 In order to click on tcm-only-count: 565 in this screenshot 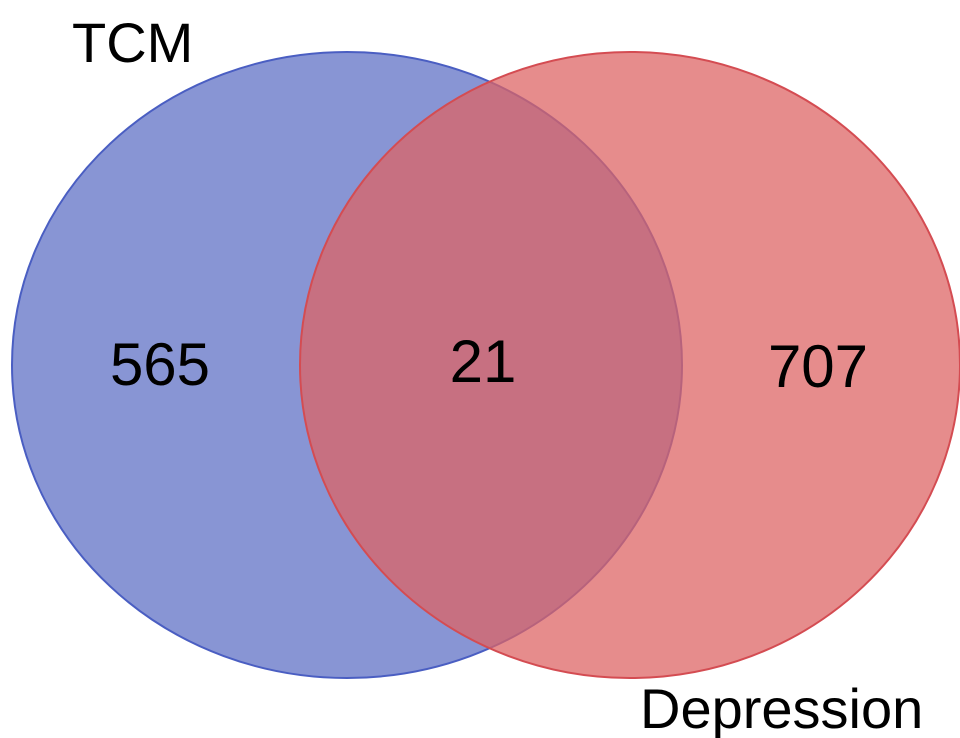, I will do `click(160, 364)`.